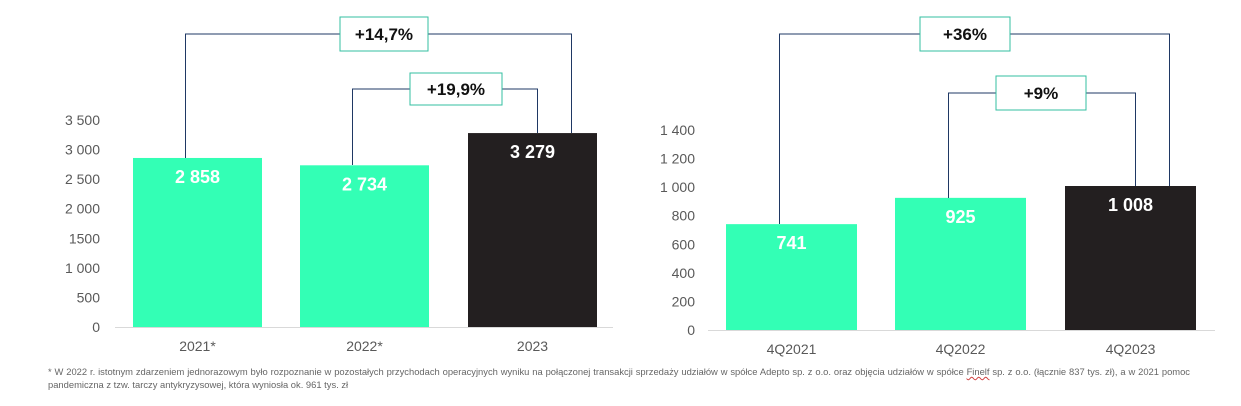  Describe the element at coordinates (89, 297) in the screenshot. I see `y-tick-label: 500` at that location.